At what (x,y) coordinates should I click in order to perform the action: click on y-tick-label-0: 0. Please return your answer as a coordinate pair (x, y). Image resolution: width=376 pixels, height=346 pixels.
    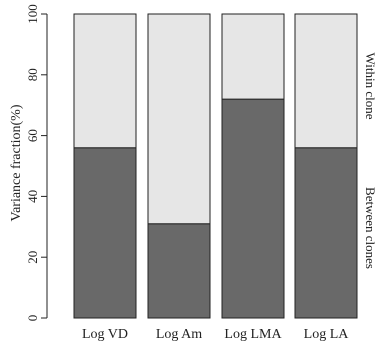
    Looking at the image, I should click on (32, 318).